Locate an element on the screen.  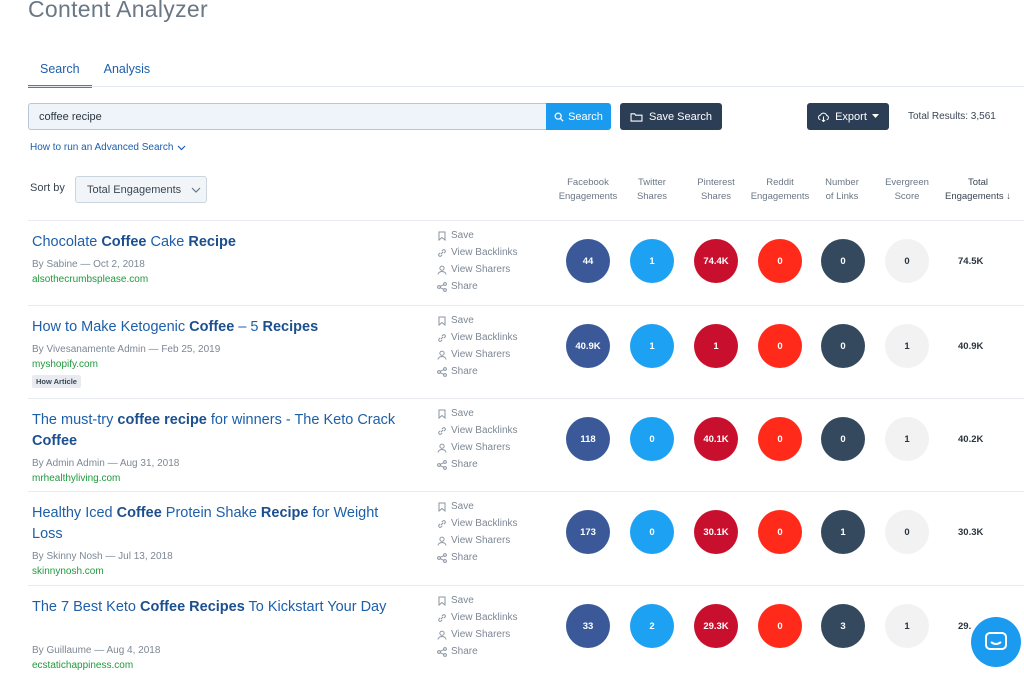
title-text: The 7 Best Keto is located at coordinates (86, 607).